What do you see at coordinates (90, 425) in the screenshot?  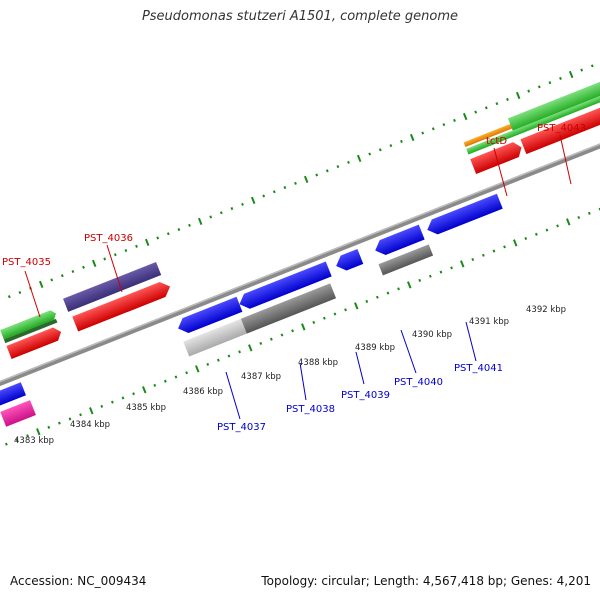 I see `kbp-label: 4384 kbp` at bounding box center [90, 425].